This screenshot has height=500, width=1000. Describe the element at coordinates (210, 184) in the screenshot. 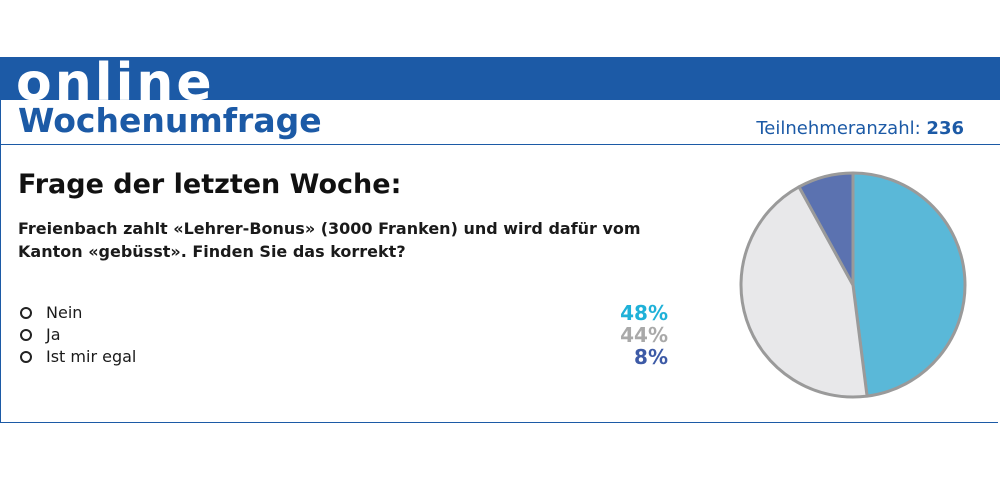

I see `poll-heading: Frage der letzten Woche:` at that location.